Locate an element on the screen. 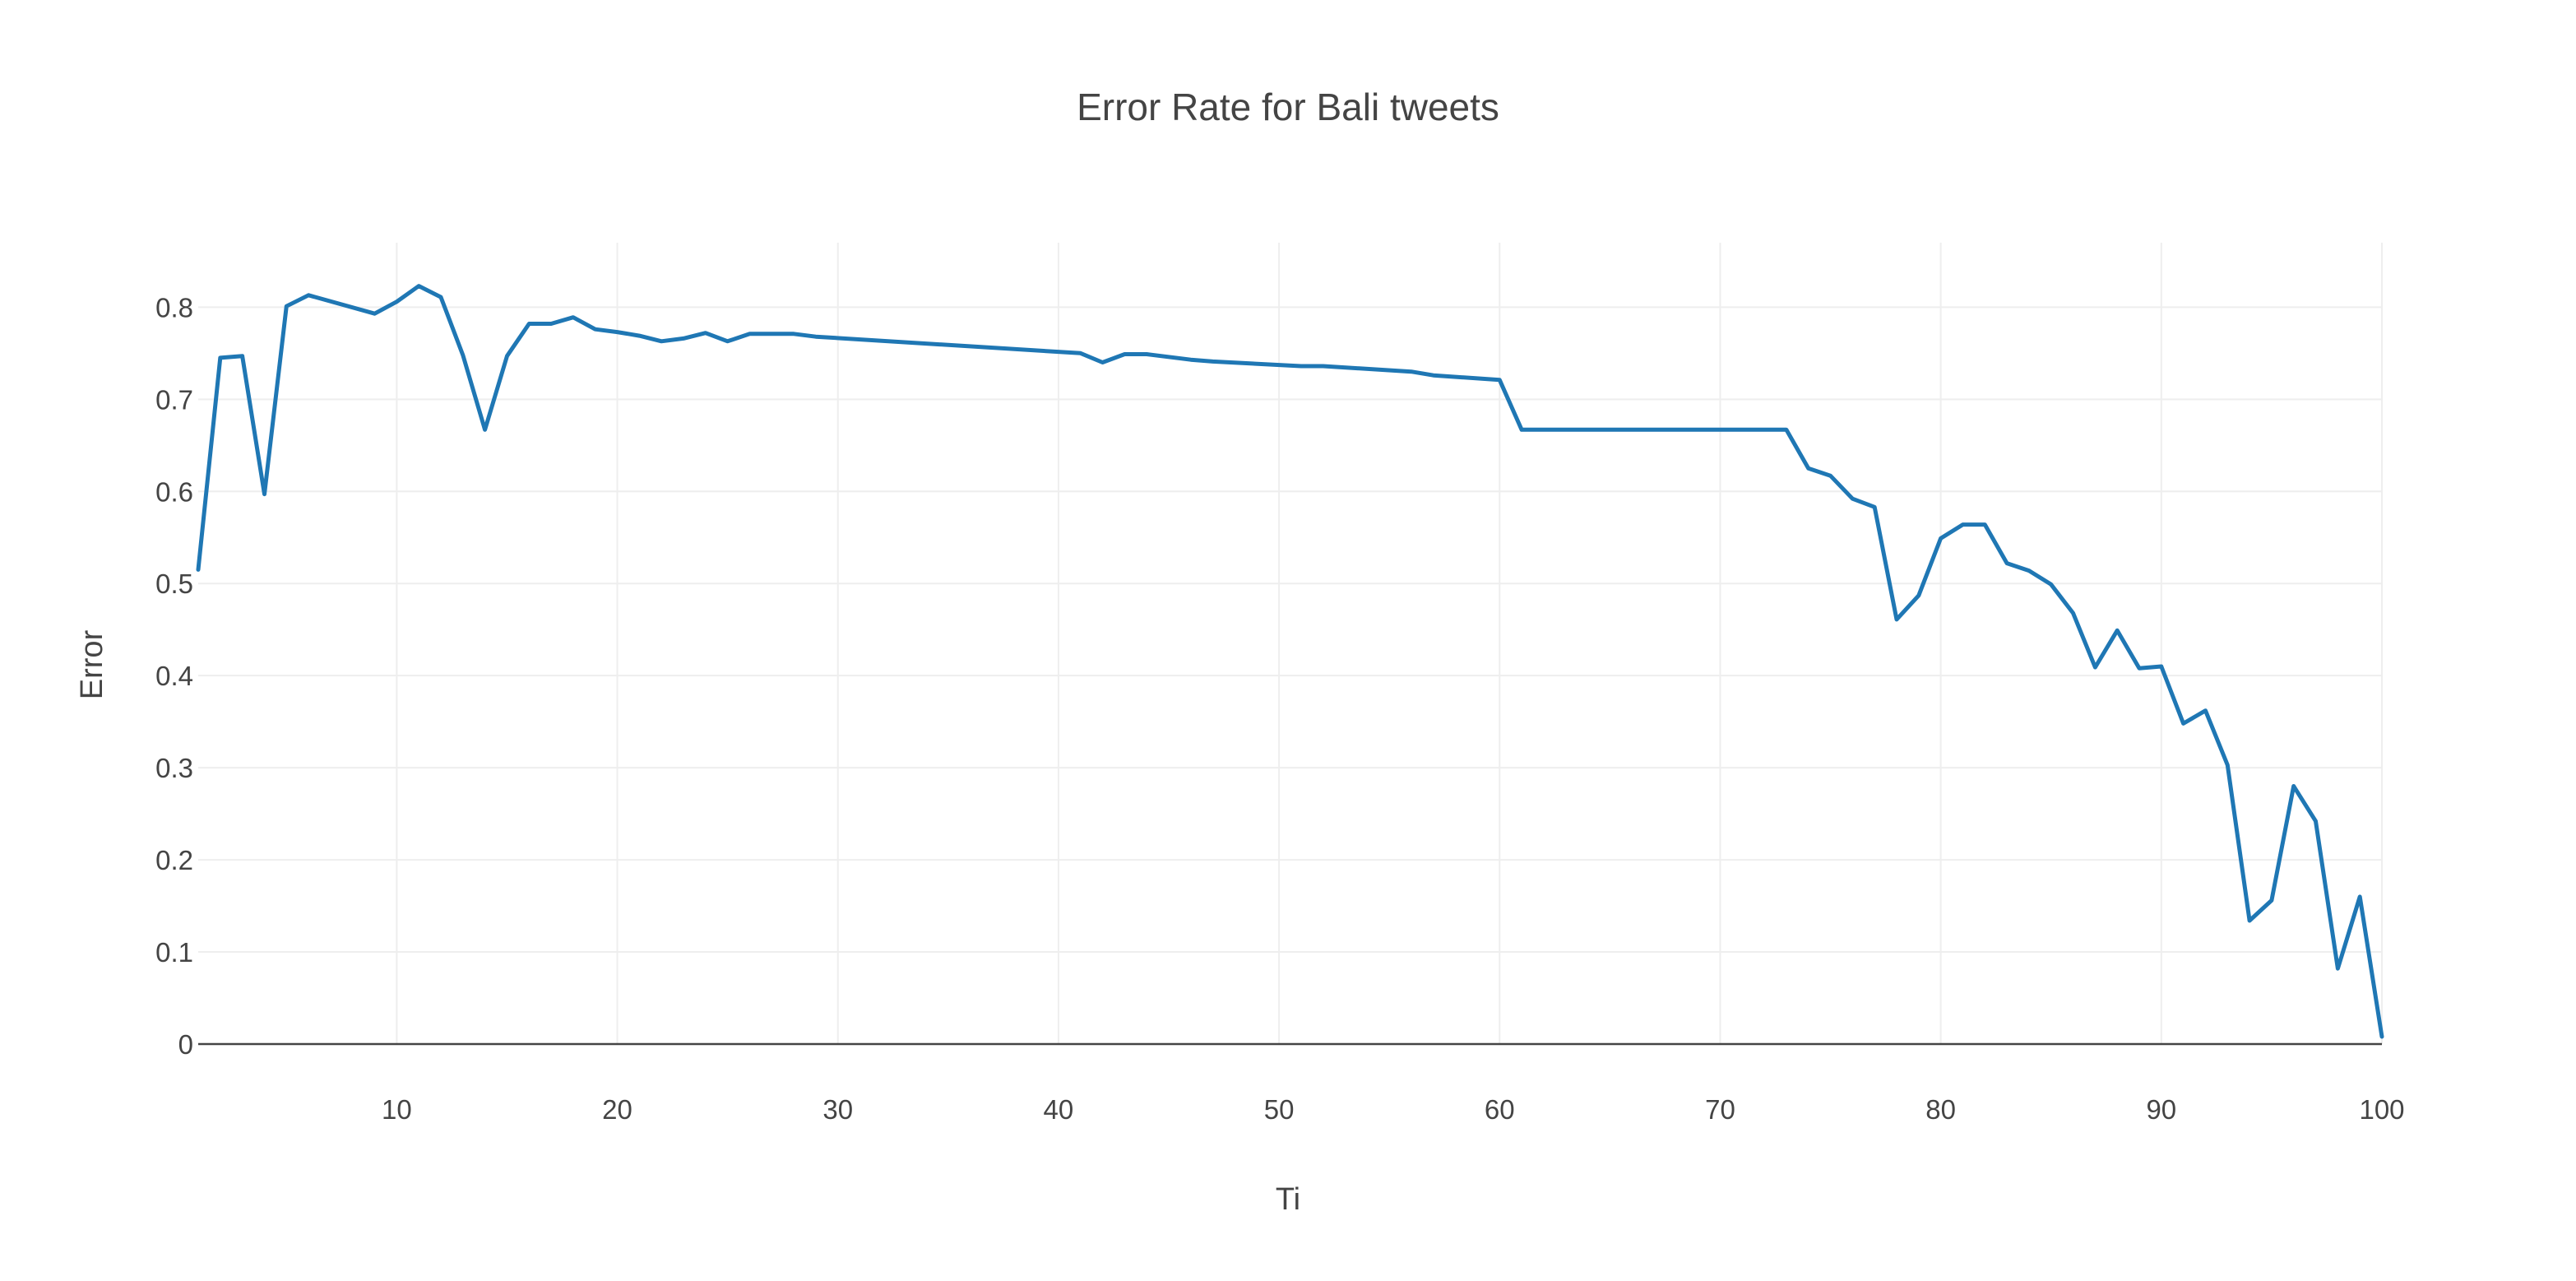 Image resolution: width=2576 pixels, height=1281 pixels. x-tick-label: 50 is located at coordinates (1279, 1110).